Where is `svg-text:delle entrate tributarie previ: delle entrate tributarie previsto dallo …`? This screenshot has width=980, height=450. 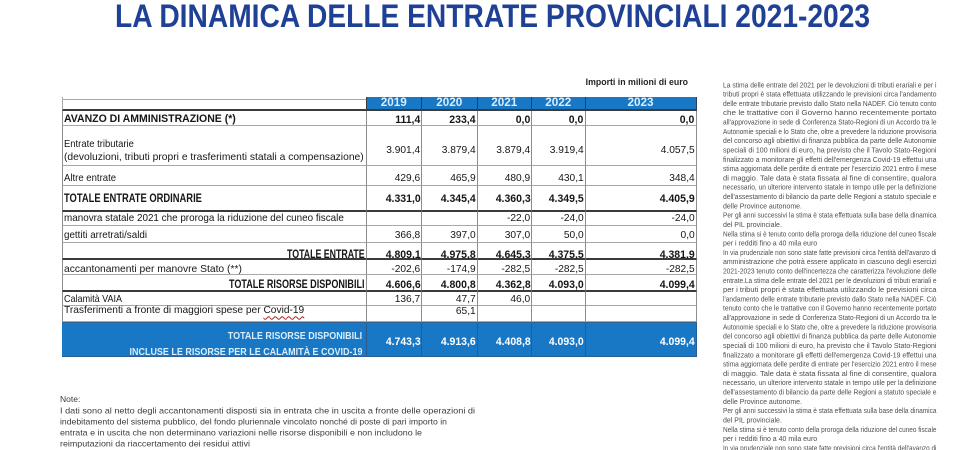
svg-text:delle entrate tributarie previ: delle entrate tributarie previsto dallo … is located at coordinates (830, 104).